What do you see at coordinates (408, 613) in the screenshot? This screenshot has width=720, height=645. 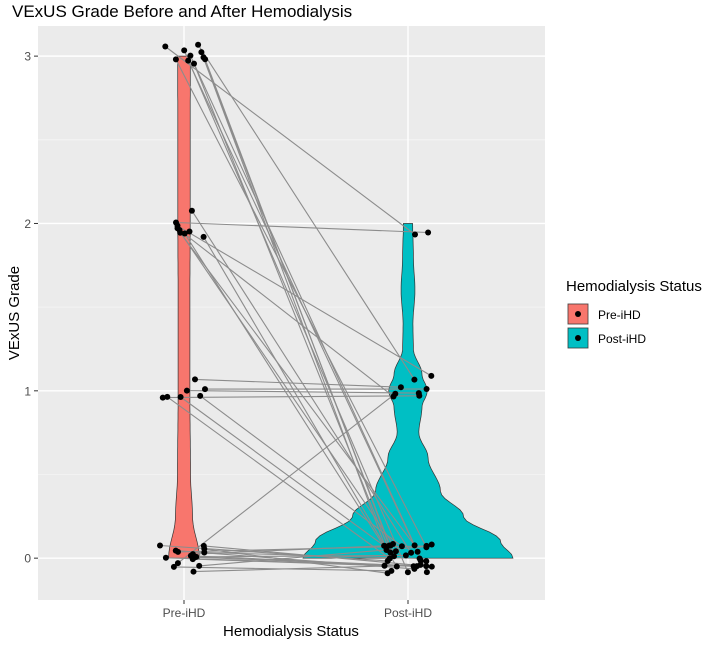 I see `x-tick-label: Post-iHD` at bounding box center [408, 613].